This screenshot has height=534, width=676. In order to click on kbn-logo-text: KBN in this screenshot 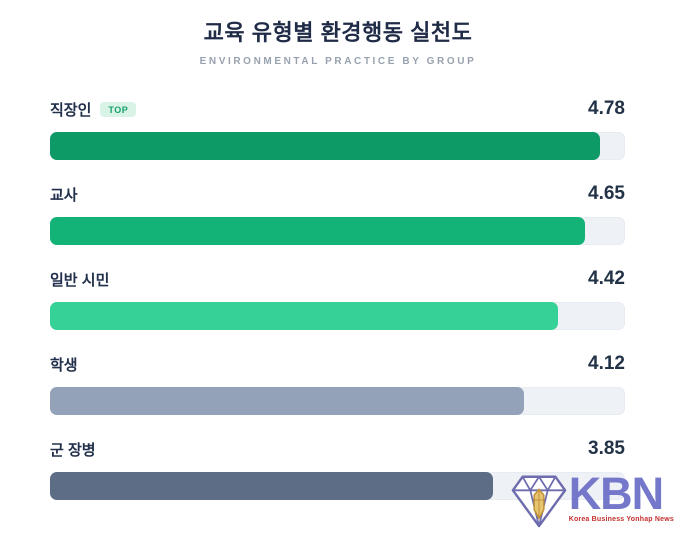, I will do `click(616, 493)`.